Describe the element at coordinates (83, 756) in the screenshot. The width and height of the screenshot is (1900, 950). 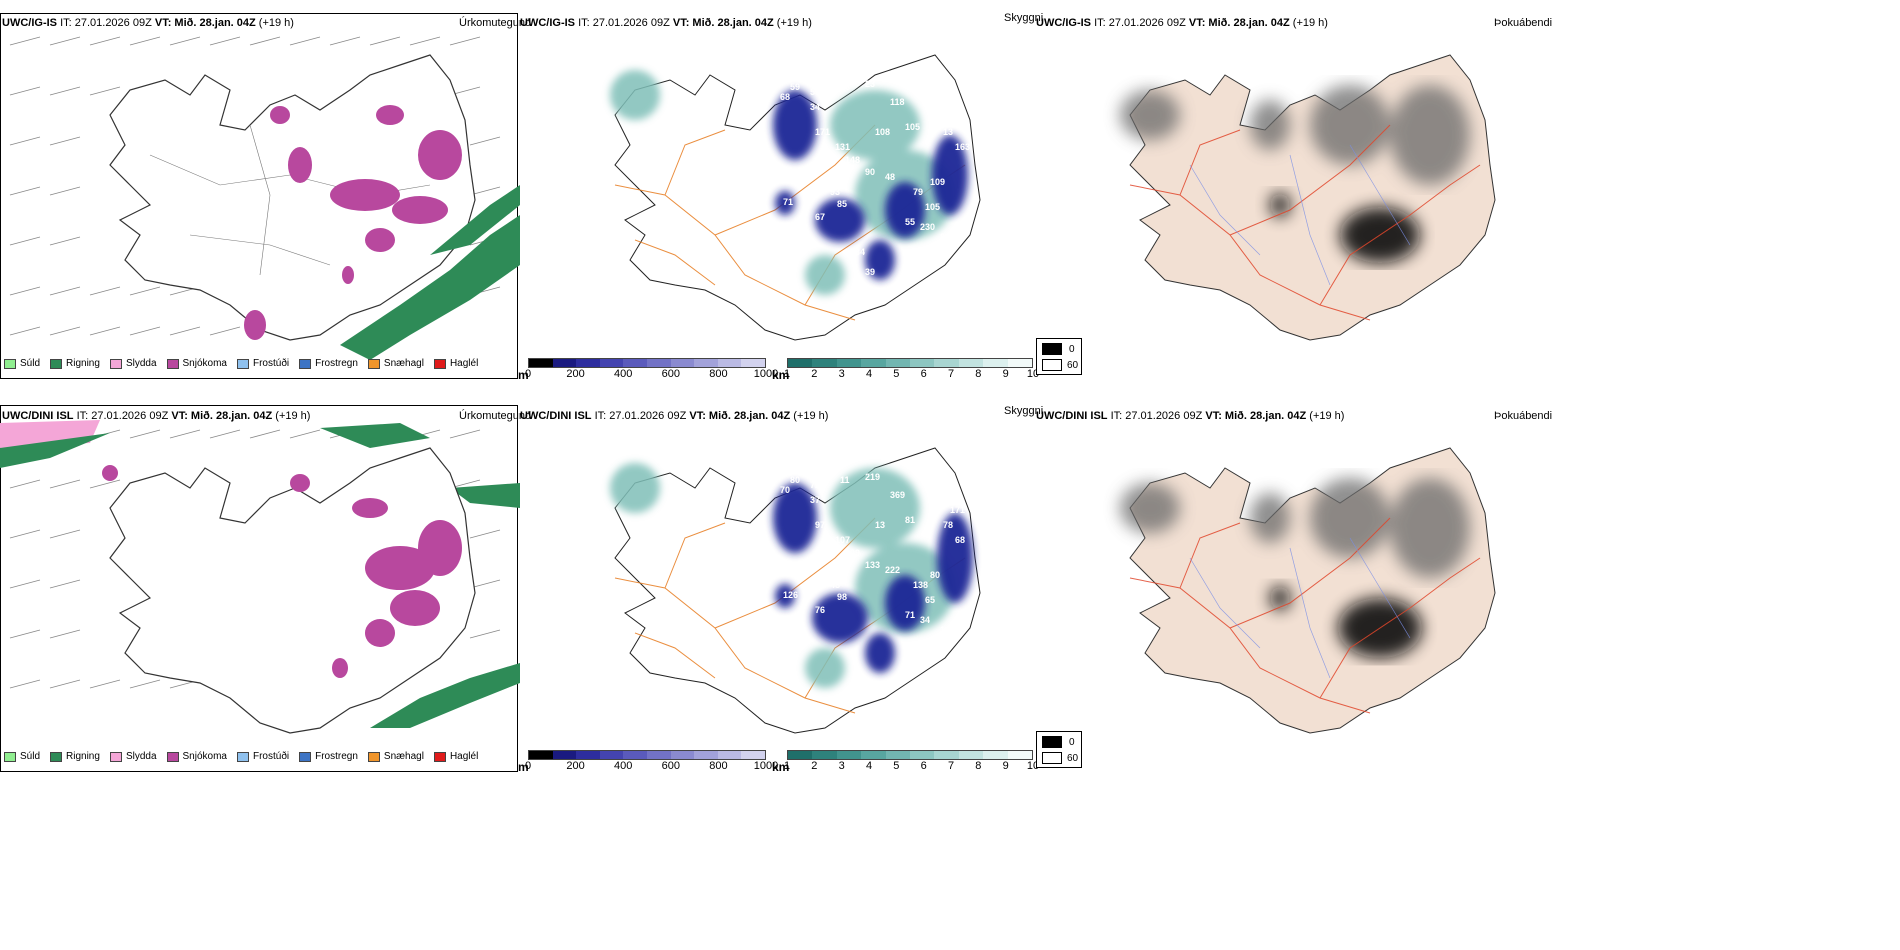
I see `precip-legend-label: Rigning` at that location.